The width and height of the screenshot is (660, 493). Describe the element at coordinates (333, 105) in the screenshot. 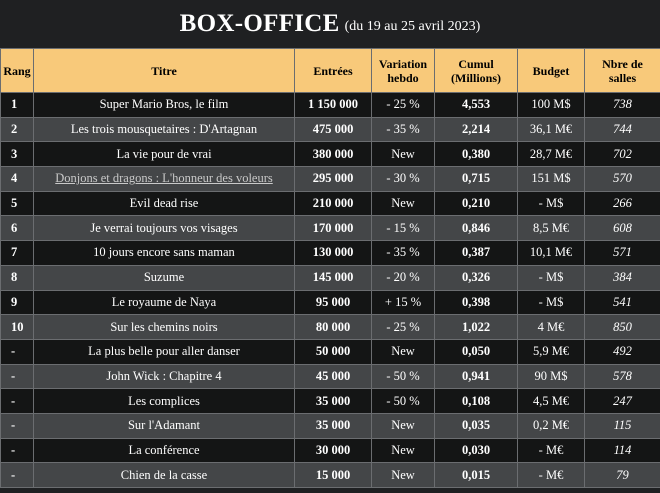

I see `entrees-cell: 1 150 000` at that location.